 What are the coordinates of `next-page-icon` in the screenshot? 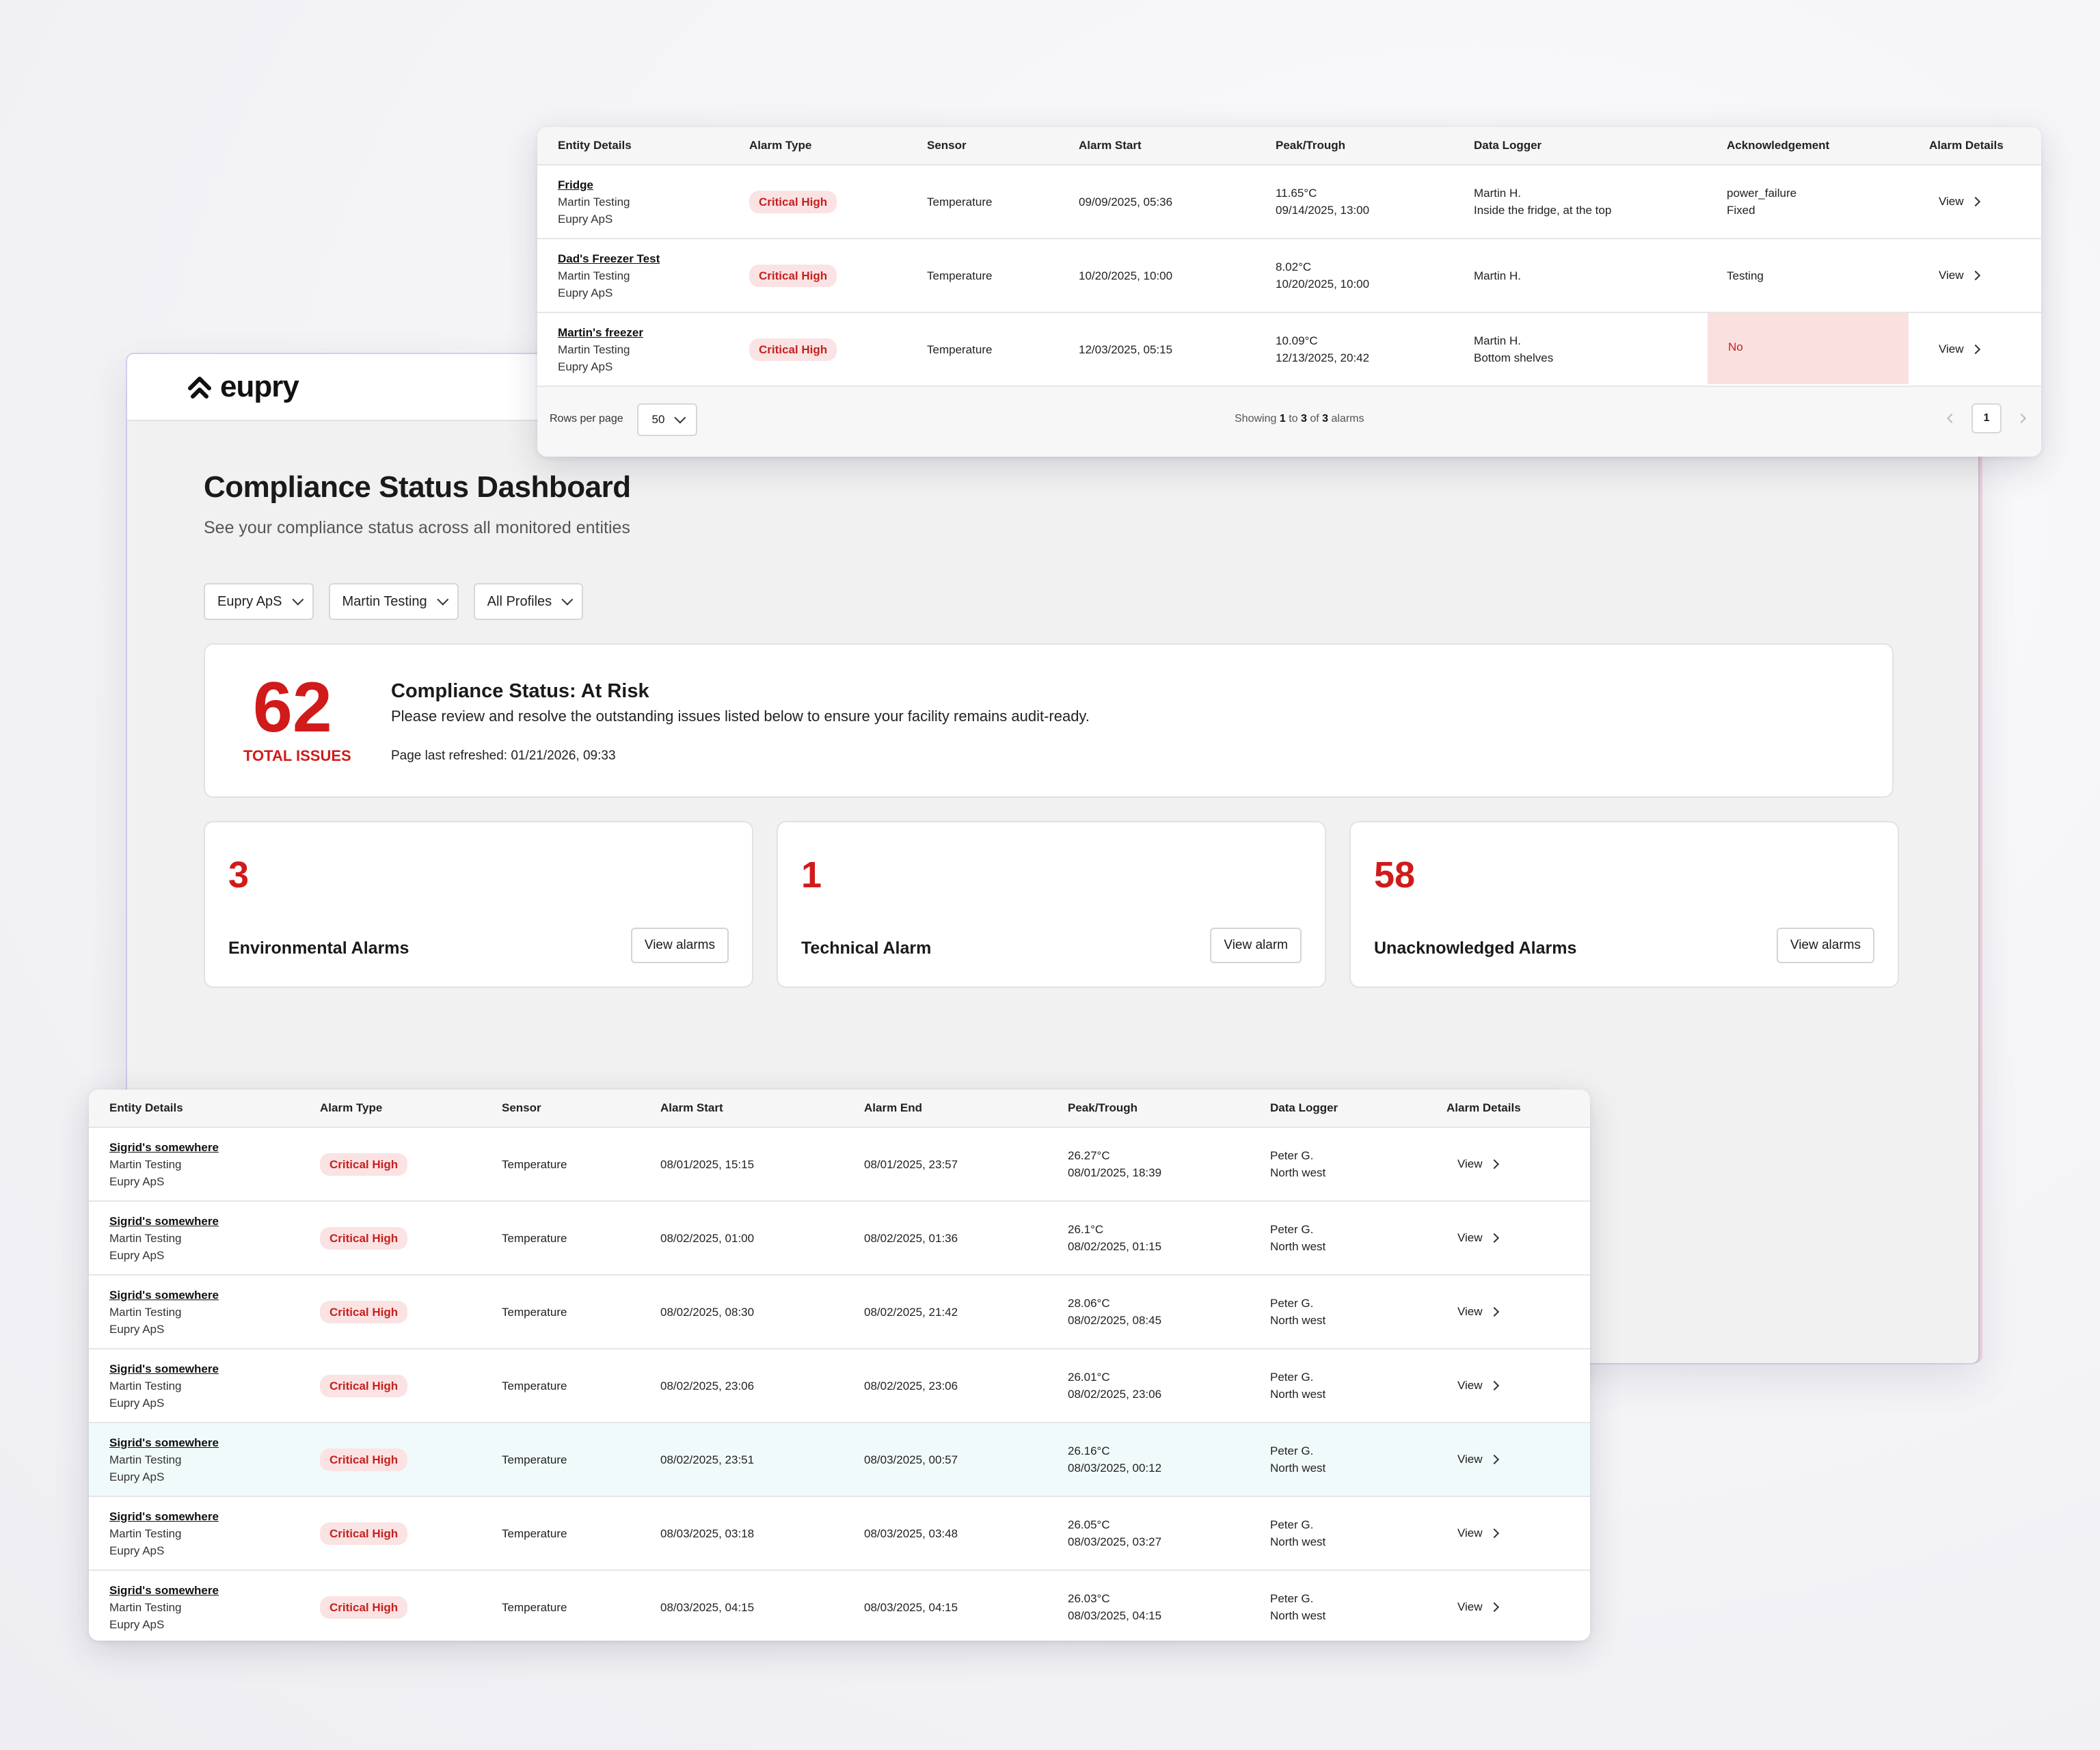 It's located at (2021, 418).